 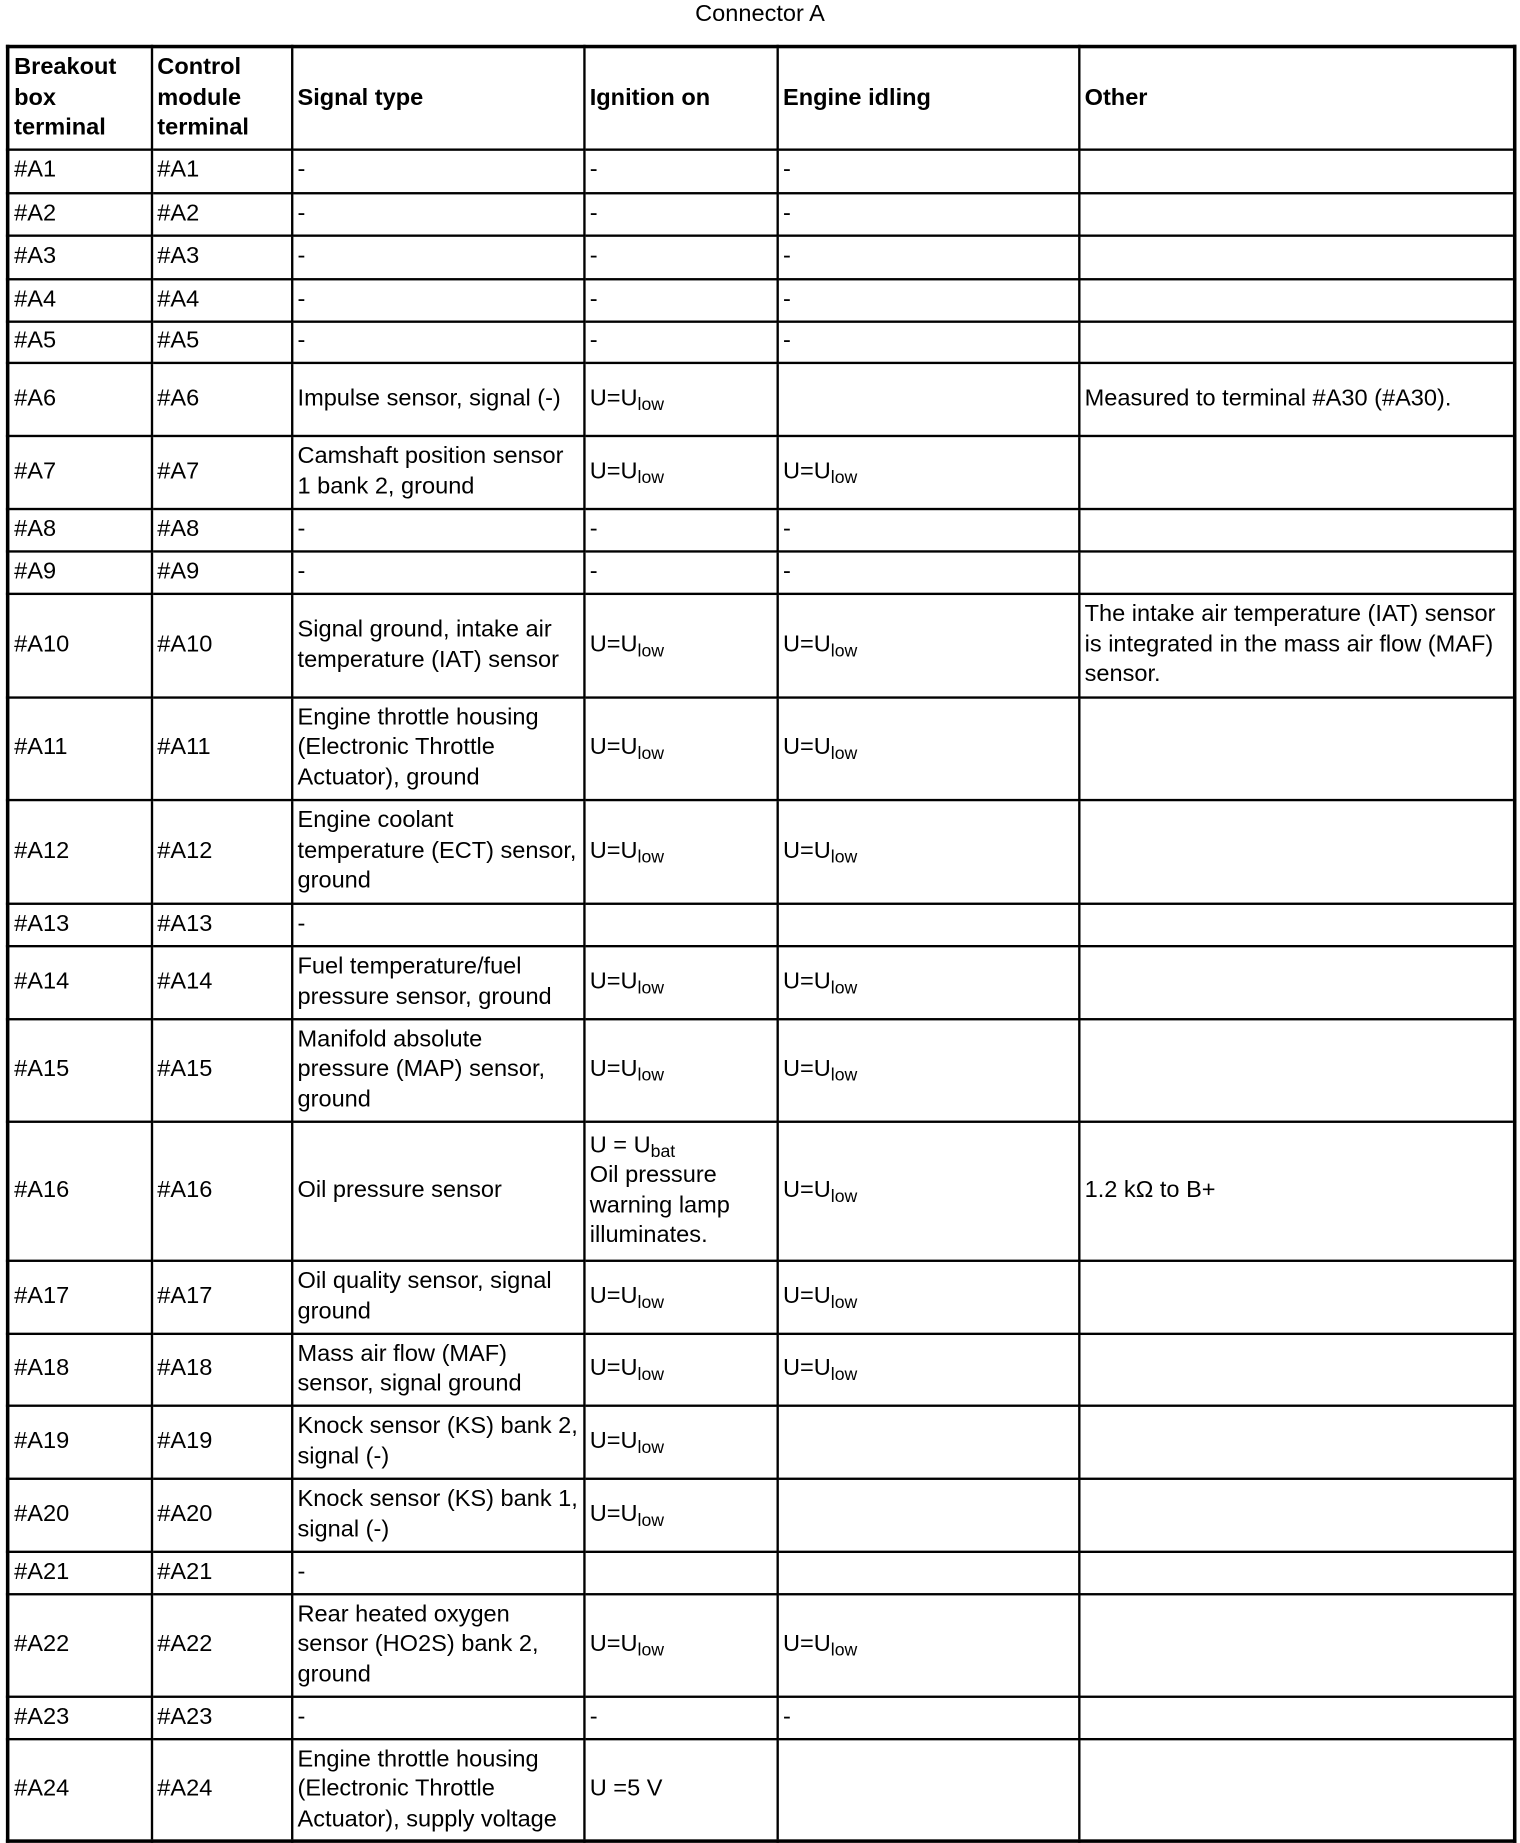 I want to click on breakout-box-terminal-cell: #A5, so click(x=79, y=341).